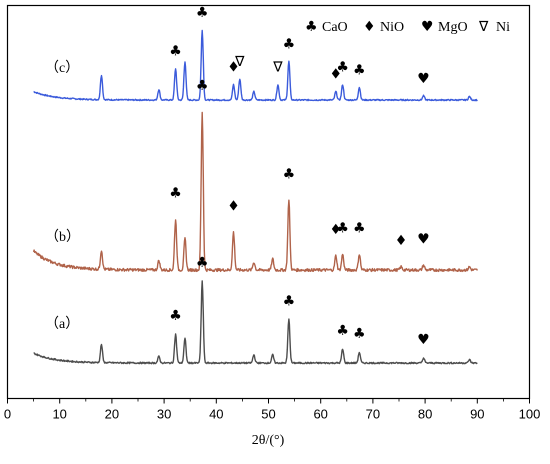 The width and height of the screenshot is (550, 464). I want to click on x-tick-label: 30, so click(164, 414).